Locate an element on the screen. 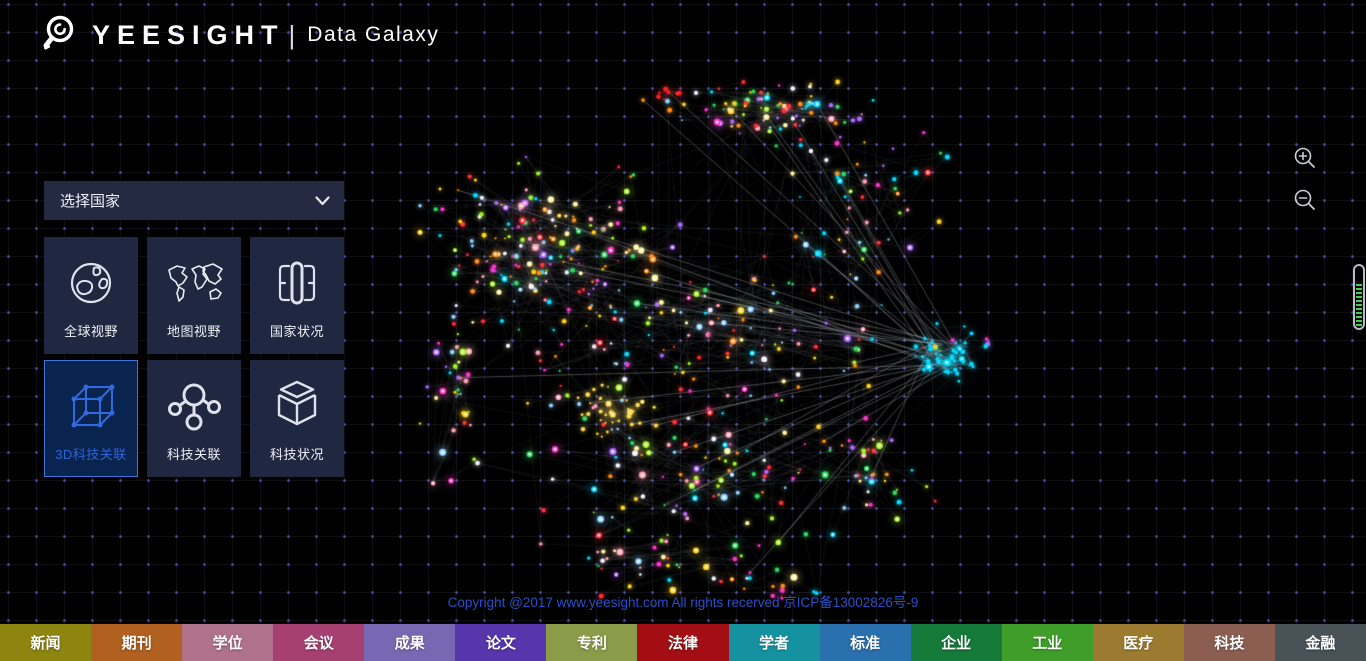 This screenshot has height=661, width=1366. app-header: YEESIGHT | Data Galaxy is located at coordinates (683, 35).